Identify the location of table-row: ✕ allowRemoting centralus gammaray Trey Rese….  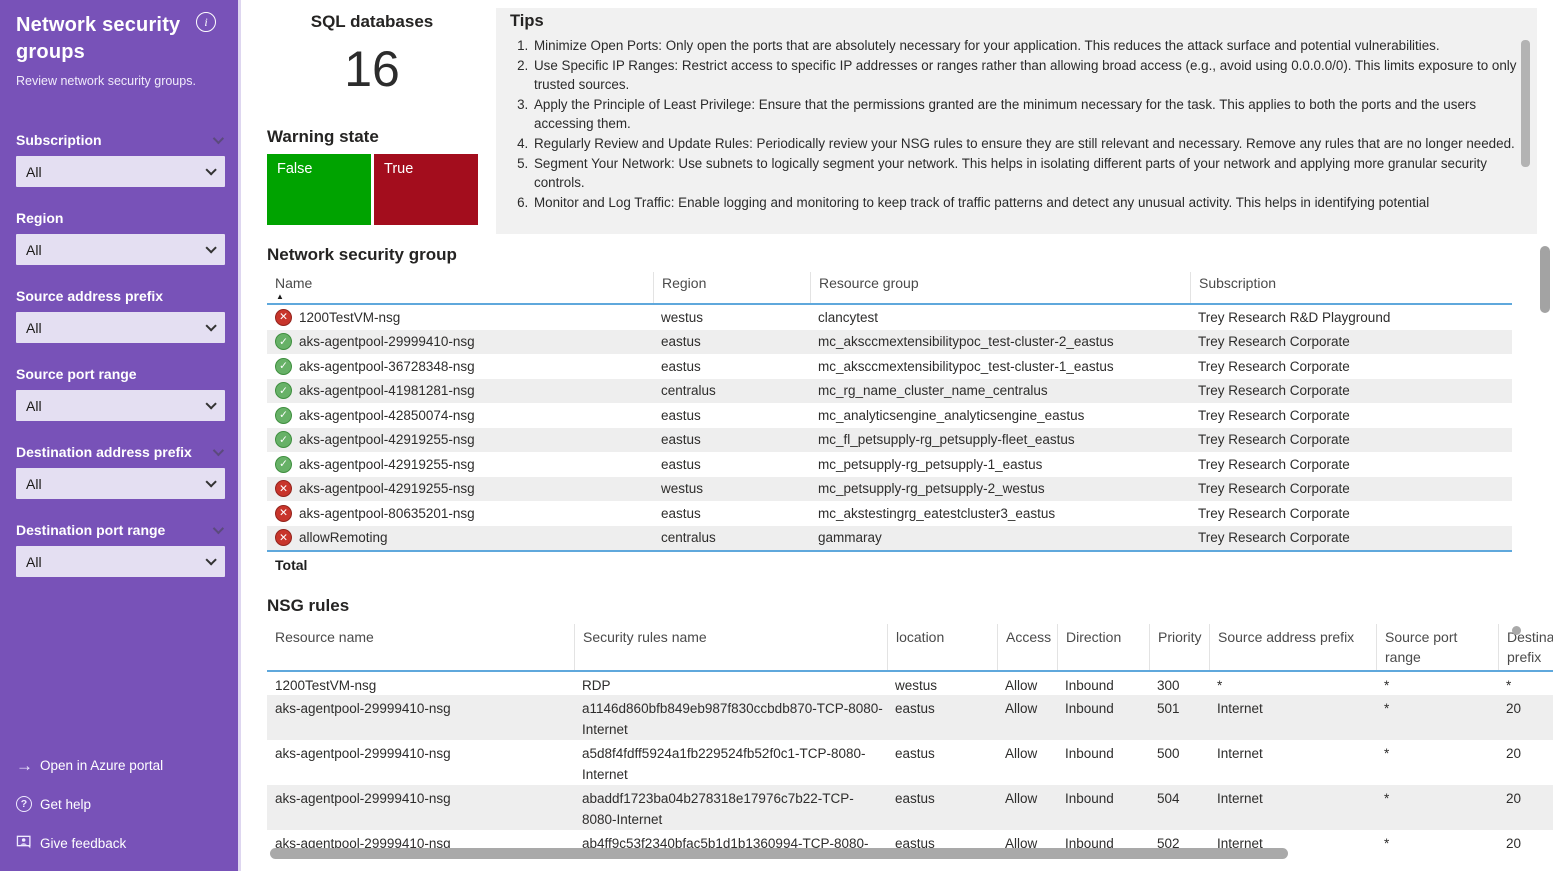
(889, 537).